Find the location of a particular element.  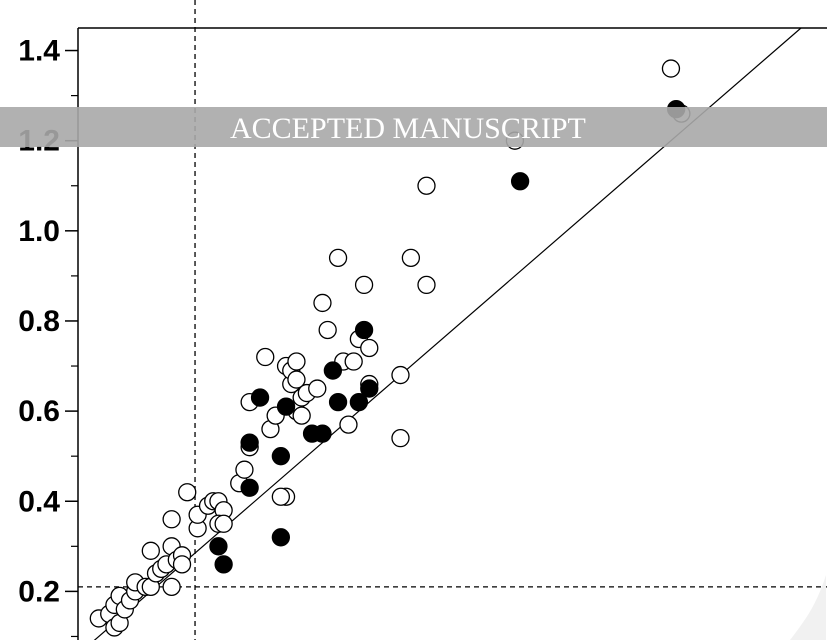

watermark-banner: ACCEPTED MANUSCRIPT is located at coordinates (413, 127).